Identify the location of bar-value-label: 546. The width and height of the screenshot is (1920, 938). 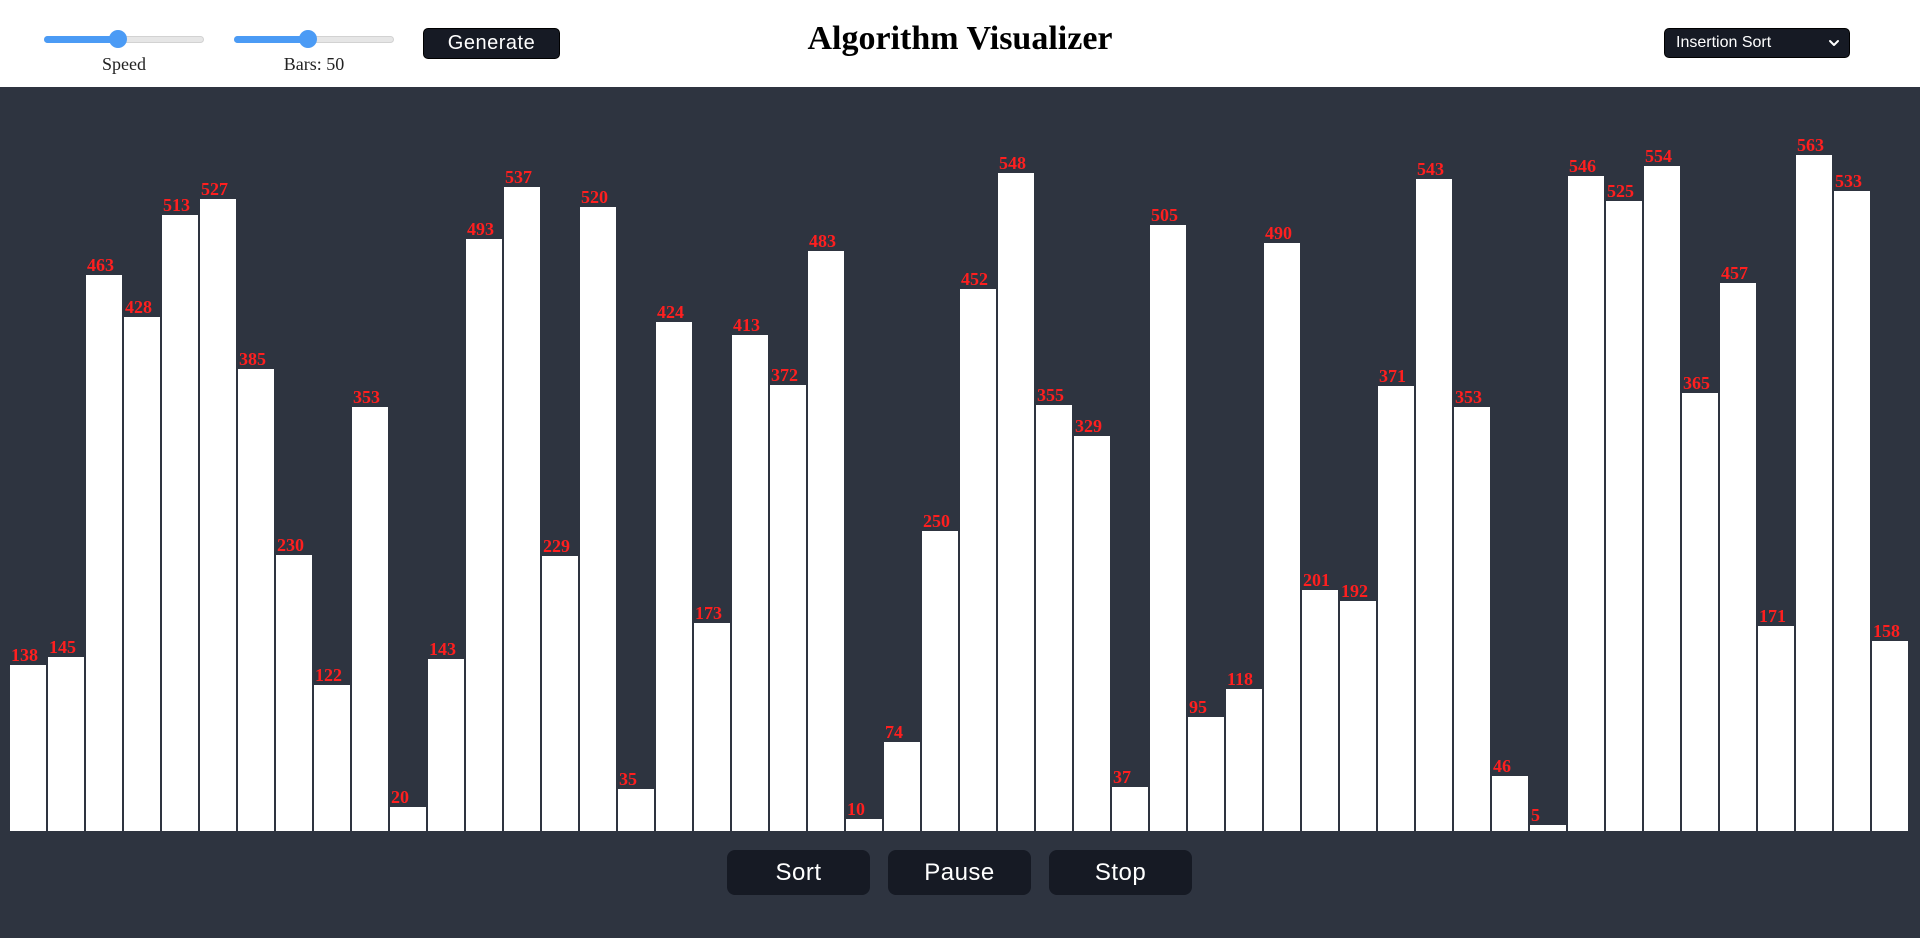
(1582, 166).